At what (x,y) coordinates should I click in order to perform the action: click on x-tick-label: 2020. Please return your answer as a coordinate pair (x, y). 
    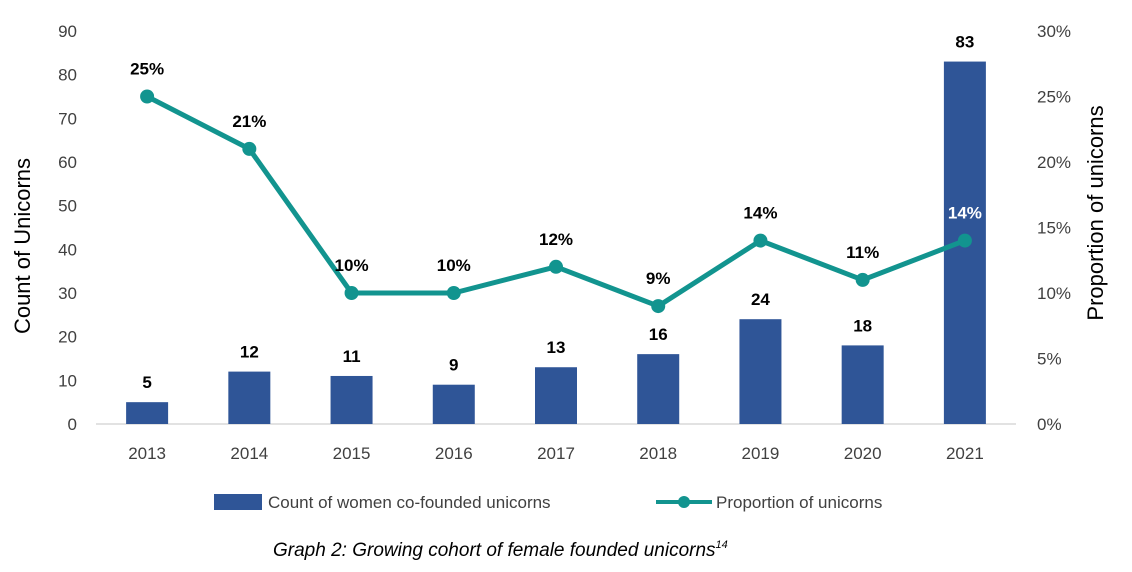
    Looking at the image, I should click on (863, 453).